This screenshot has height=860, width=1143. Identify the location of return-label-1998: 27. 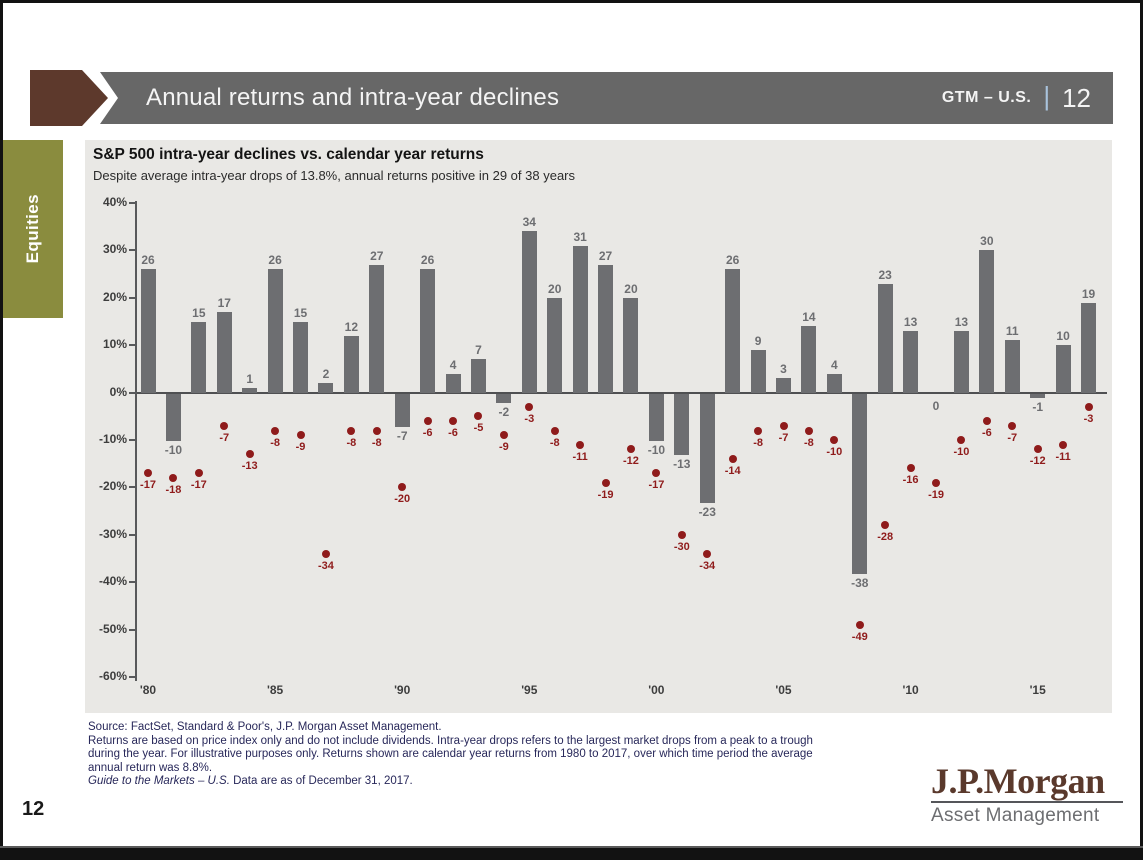
(605, 255).